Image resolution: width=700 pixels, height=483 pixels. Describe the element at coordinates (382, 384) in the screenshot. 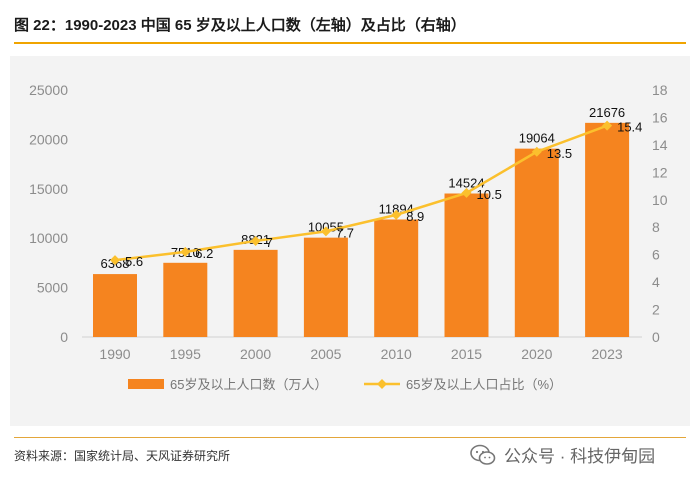

I see `legend-swatch-marker` at that location.